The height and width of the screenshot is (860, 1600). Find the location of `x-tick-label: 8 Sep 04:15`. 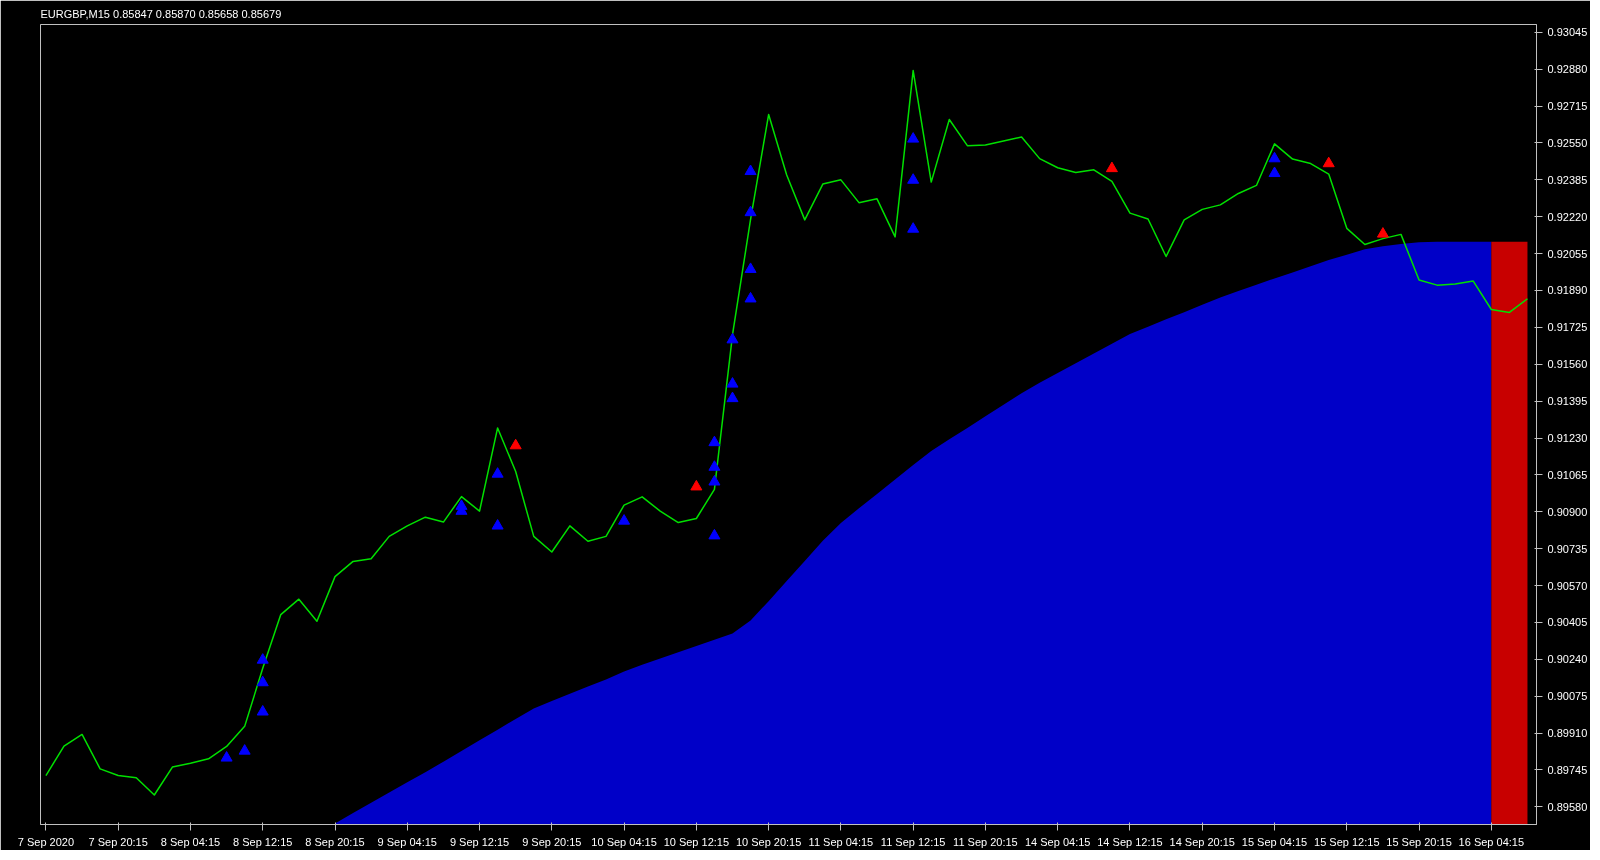

x-tick-label: 8 Sep 04:15 is located at coordinates (190, 841).